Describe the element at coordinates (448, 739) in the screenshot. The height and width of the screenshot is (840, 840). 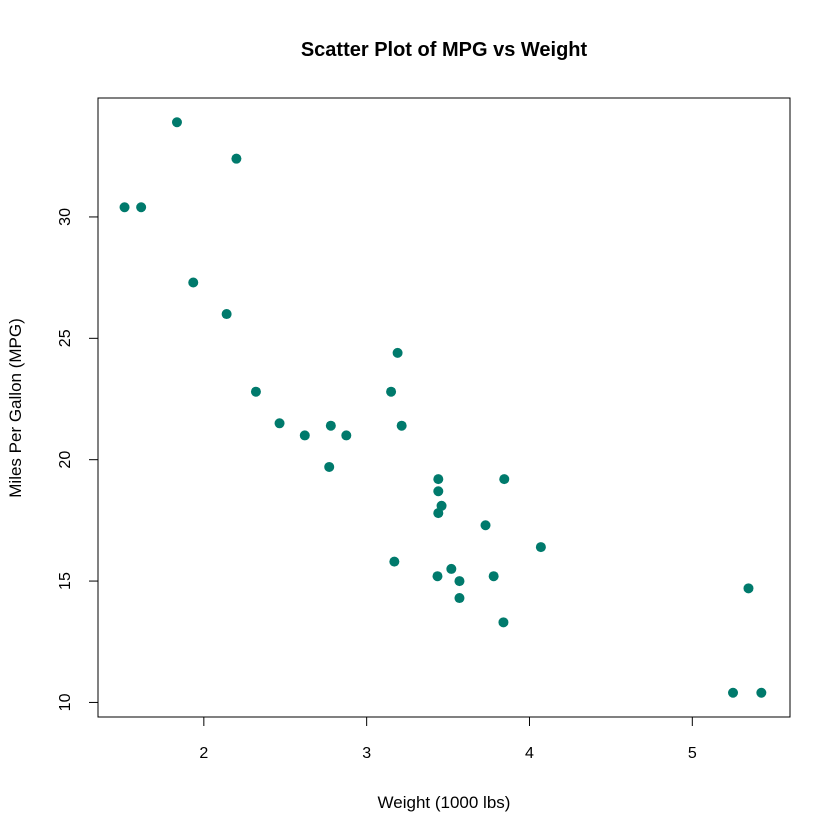
I see `x-axis: 2 3 4 5` at that location.